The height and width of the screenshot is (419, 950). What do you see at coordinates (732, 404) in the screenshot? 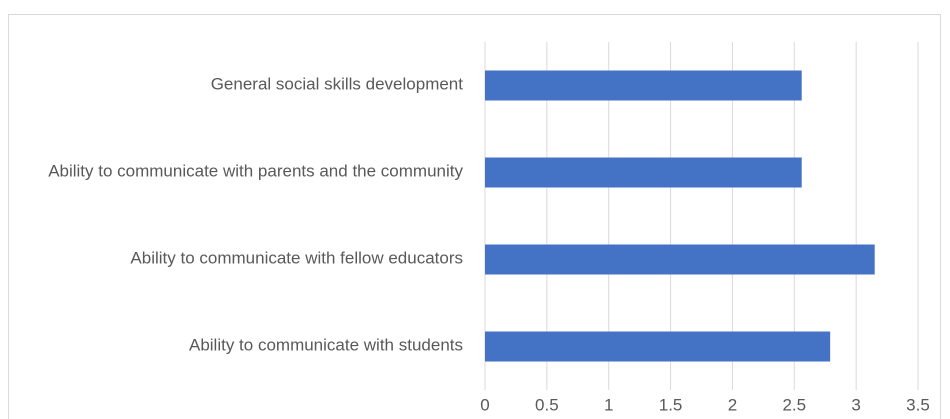
I see `x-tick-label: 2` at bounding box center [732, 404].